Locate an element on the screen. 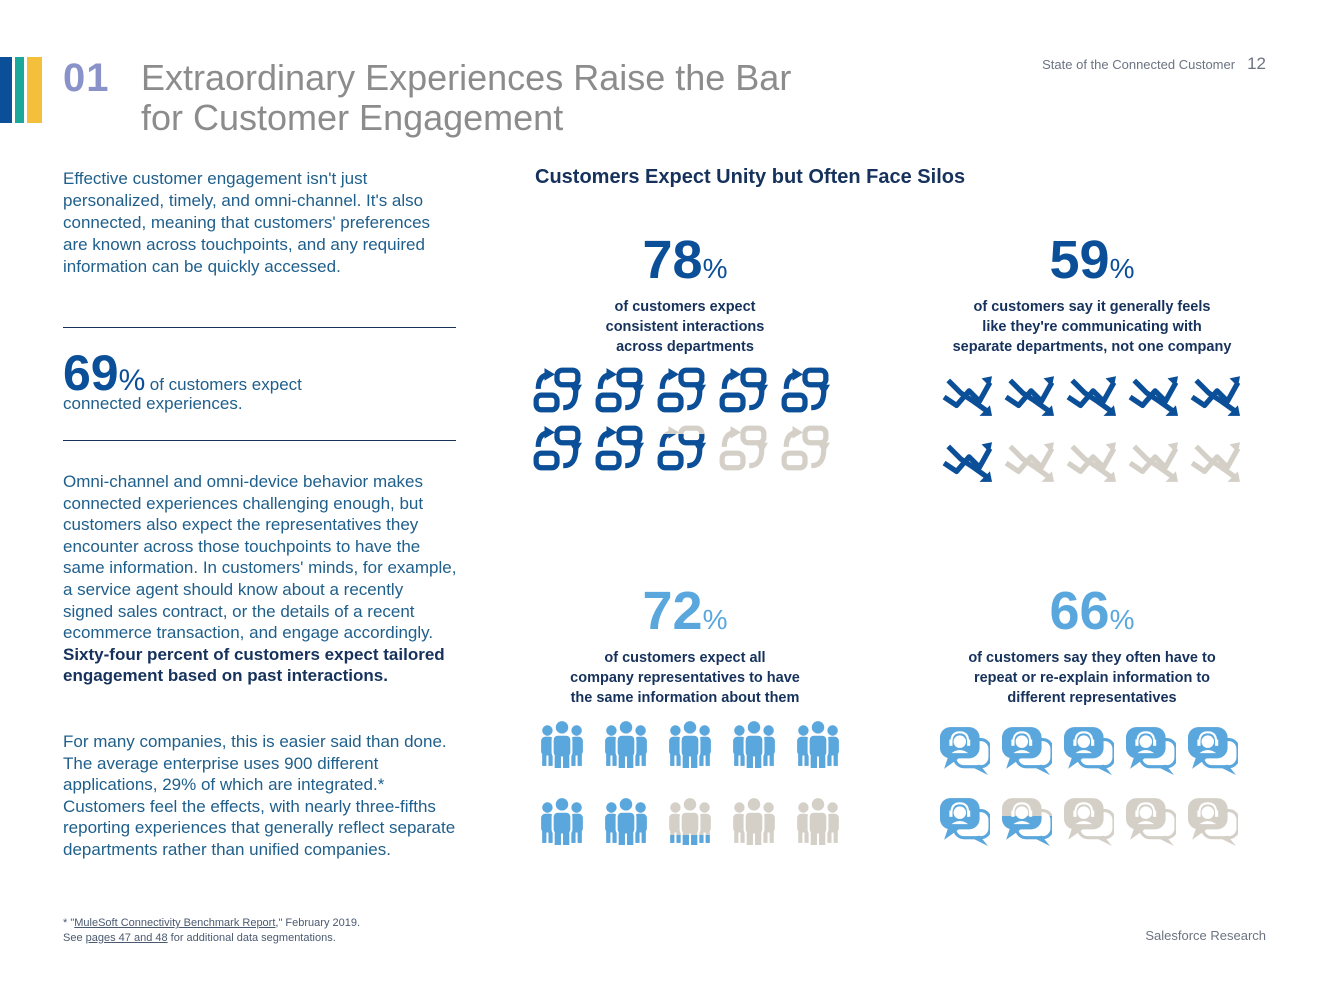 The image size is (1333, 1000). stat-66-value: 66 is located at coordinates (1079, 611).